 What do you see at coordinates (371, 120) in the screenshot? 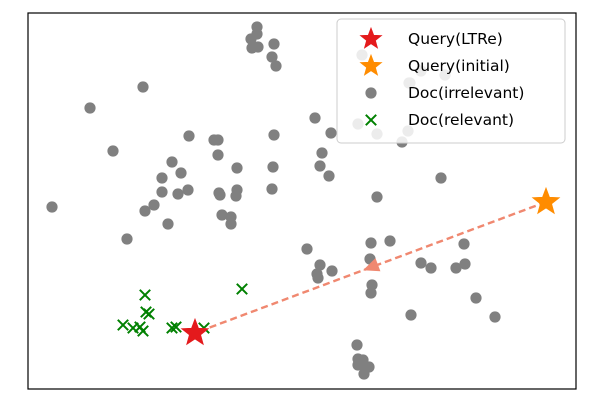
I see `legend-marker-x` at bounding box center [371, 120].